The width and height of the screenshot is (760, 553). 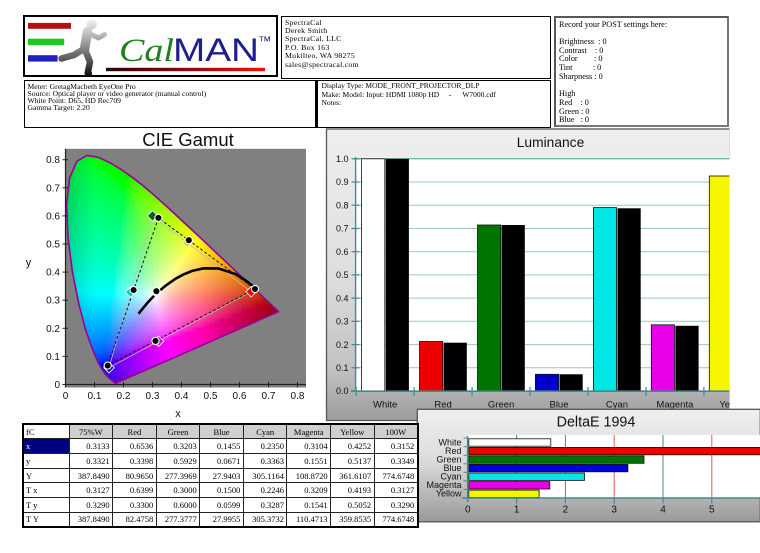 What do you see at coordinates (265, 41) in the screenshot?
I see `svg-text: ™` at bounding box center [265, 41].